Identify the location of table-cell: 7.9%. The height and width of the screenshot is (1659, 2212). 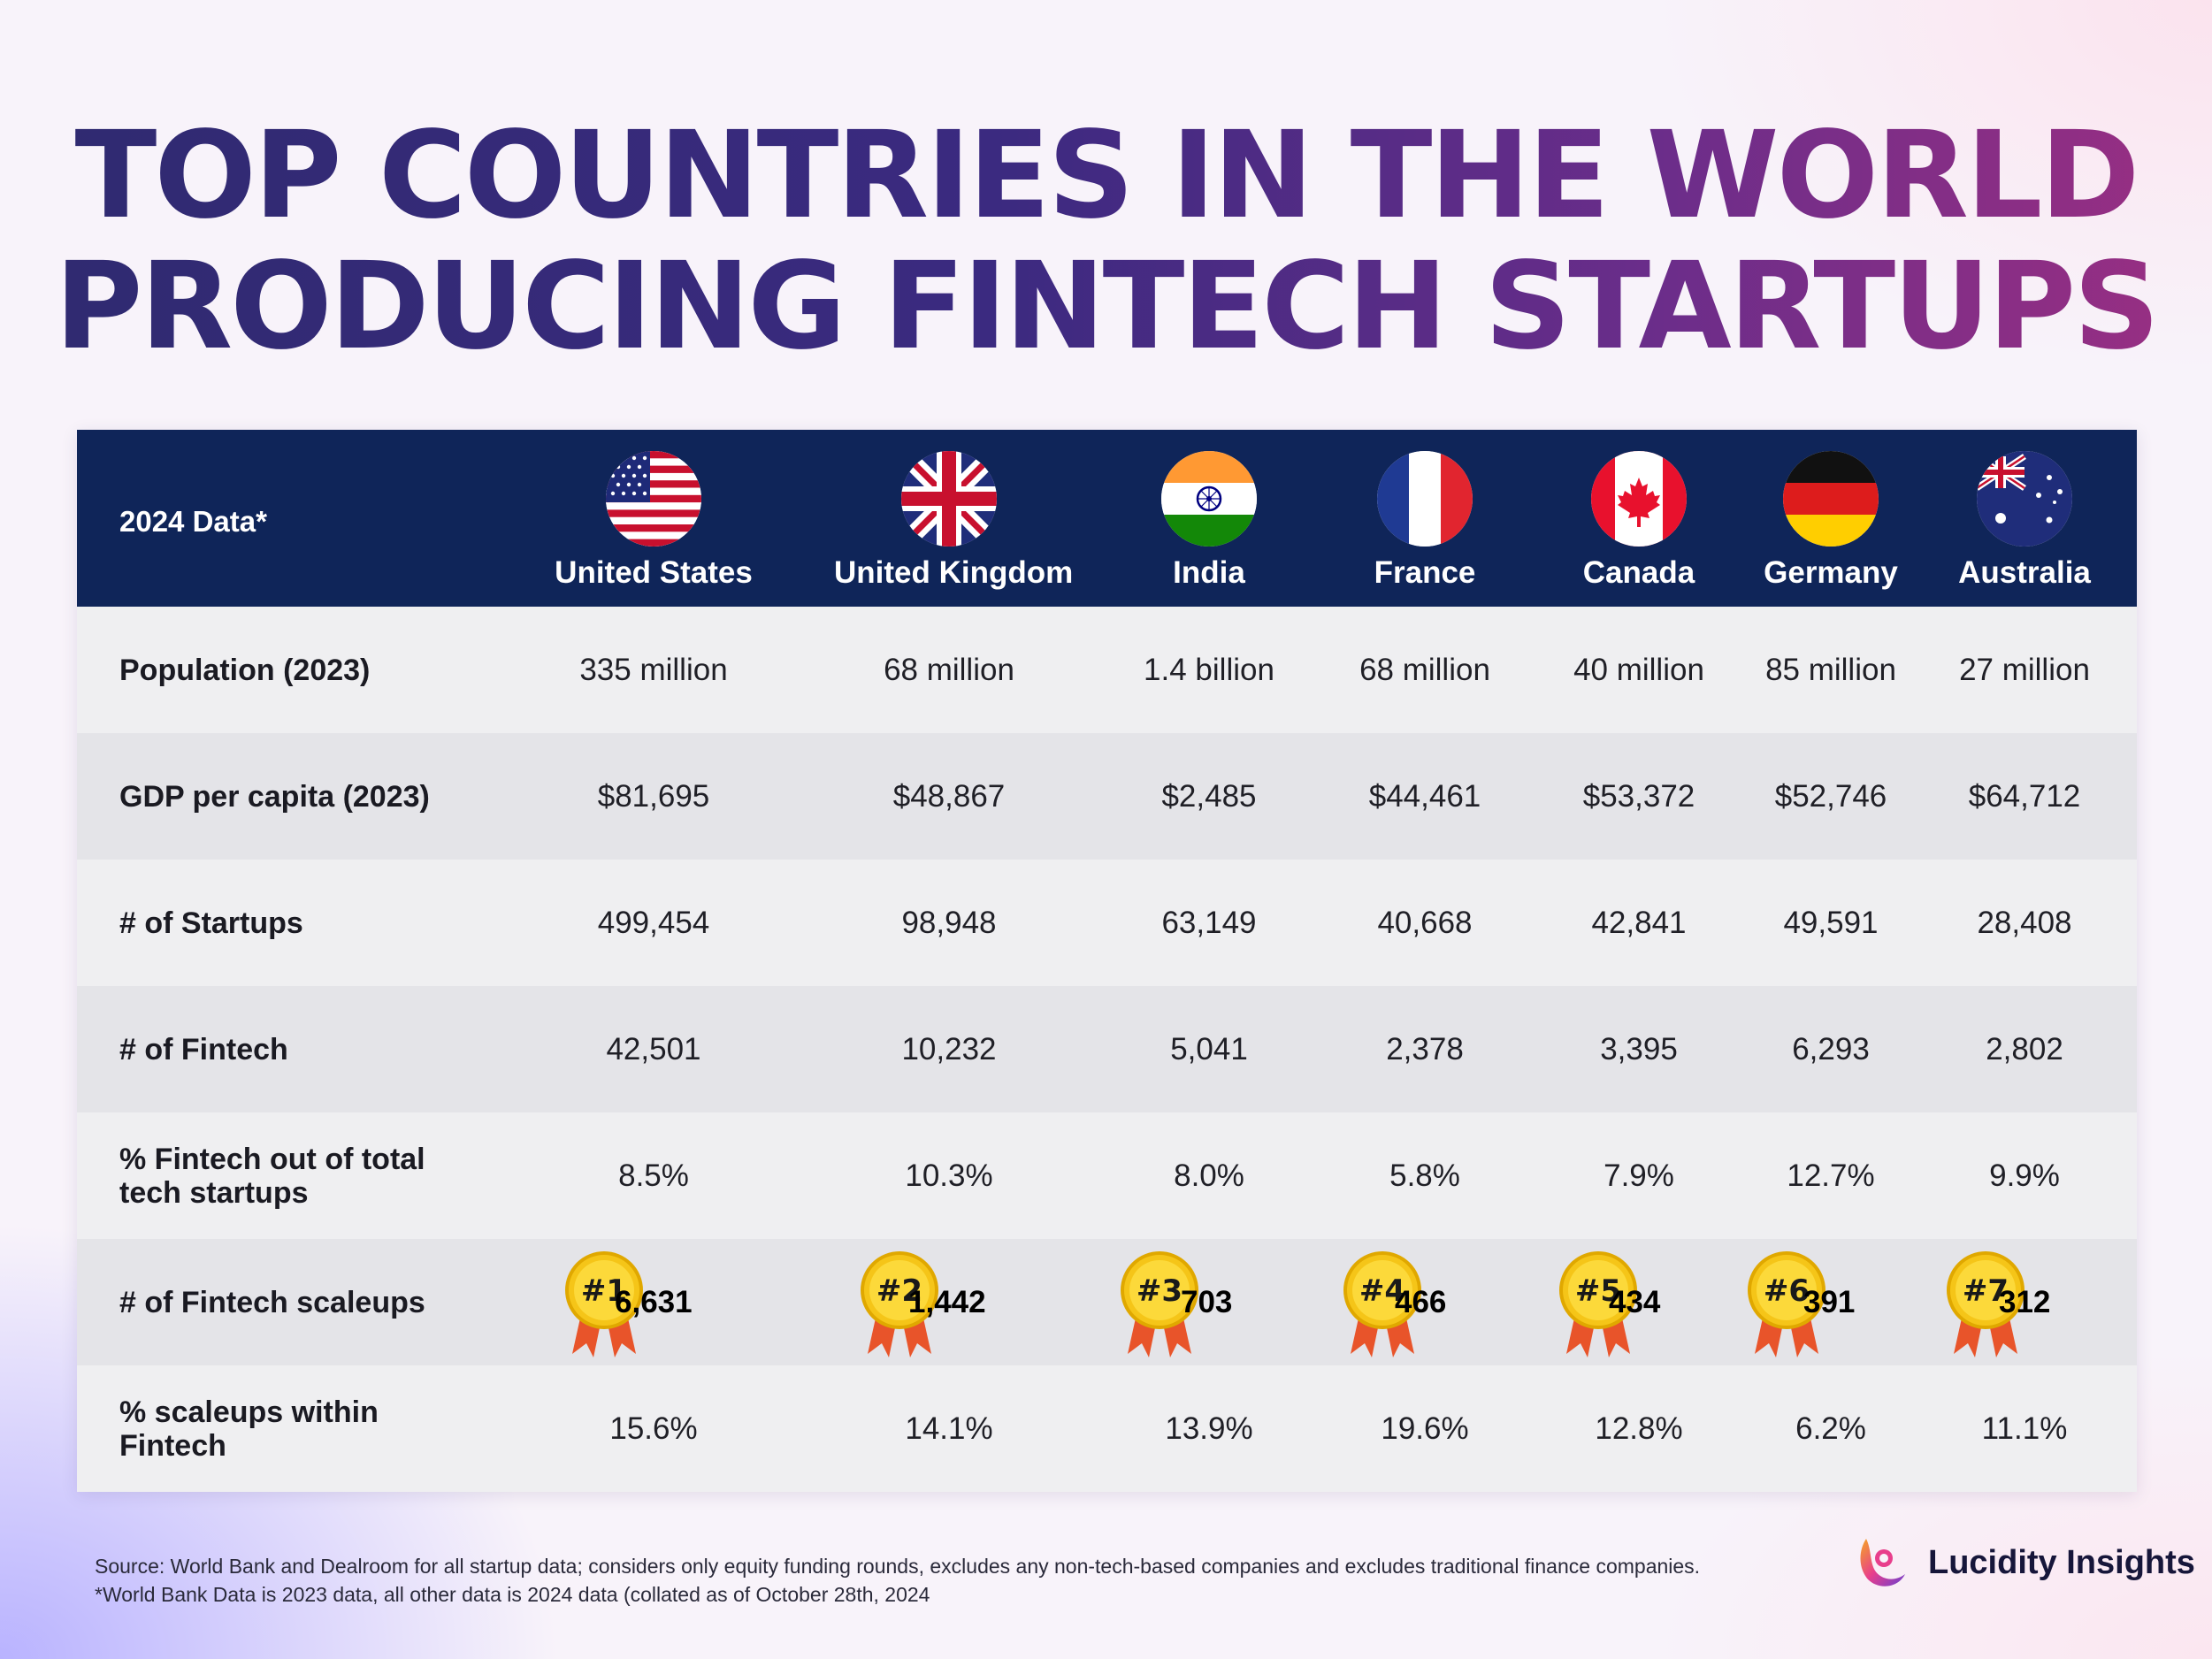
(1639, 1176).